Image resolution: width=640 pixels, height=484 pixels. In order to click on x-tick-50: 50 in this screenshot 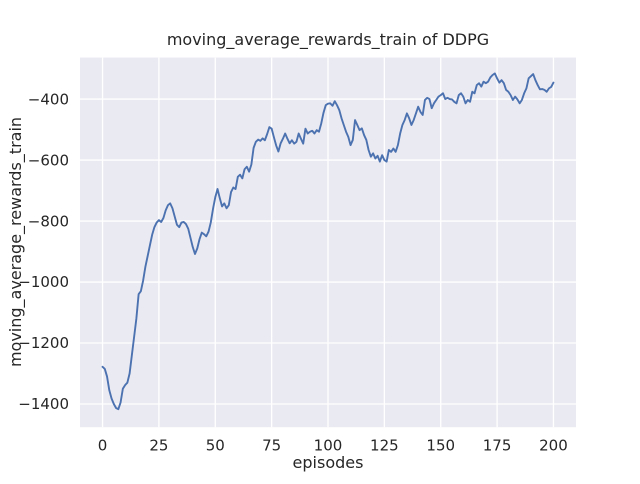, I will do `click(215, 446)`.